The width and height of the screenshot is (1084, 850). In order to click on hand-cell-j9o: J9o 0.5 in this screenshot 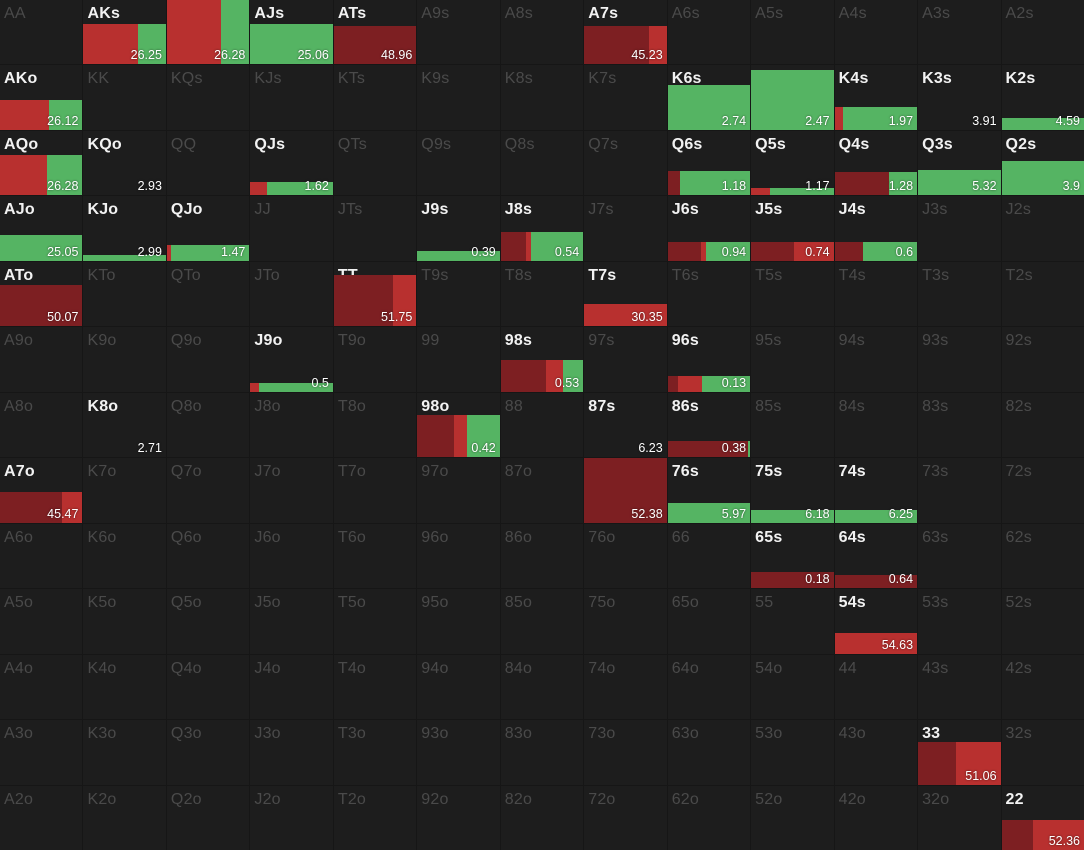, I will do `click(291, 359)`.